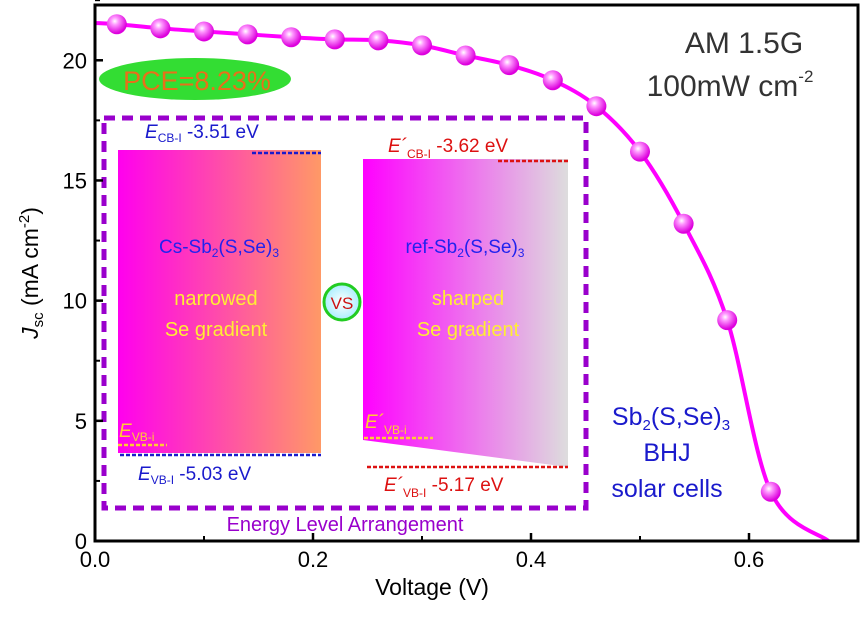 The height and width of the screenshot is (635, 866). I want to click on left-desc-line2: Se gradient, so click(216, 330).